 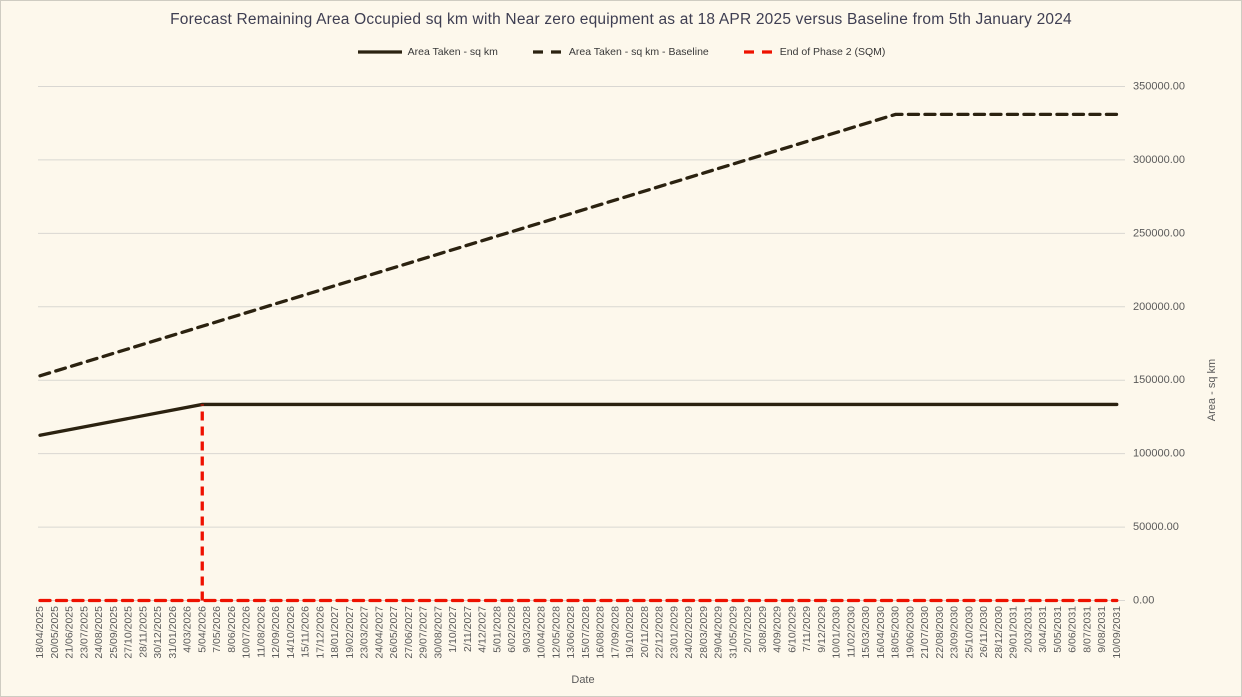 I want to click on legend-item-area-taken: Area Taken - sq km, so click(x=427, y=52).